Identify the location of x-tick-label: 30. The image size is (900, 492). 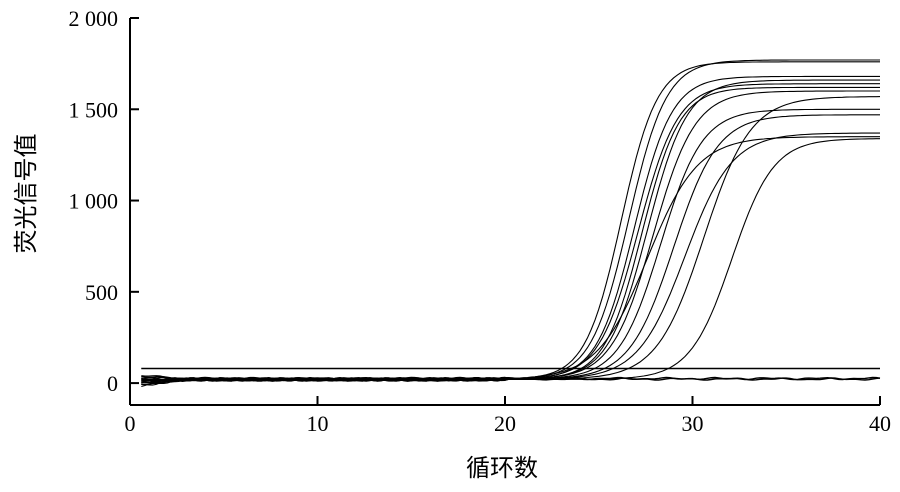
(693, 423).